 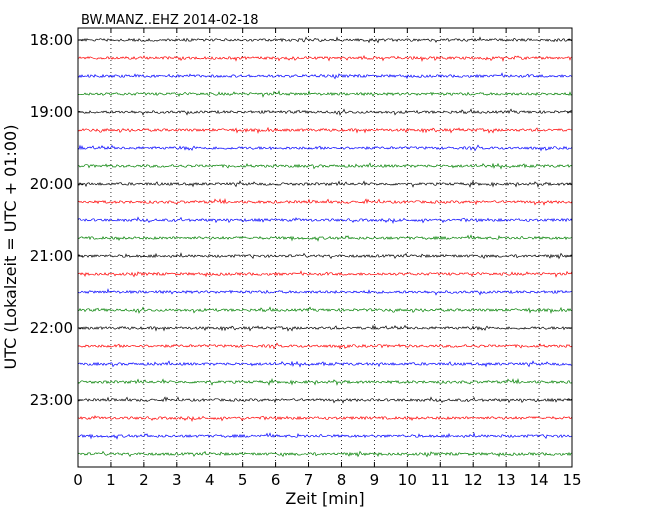 I want to click on x-tick-label: 5, so click(x=243, y=480).